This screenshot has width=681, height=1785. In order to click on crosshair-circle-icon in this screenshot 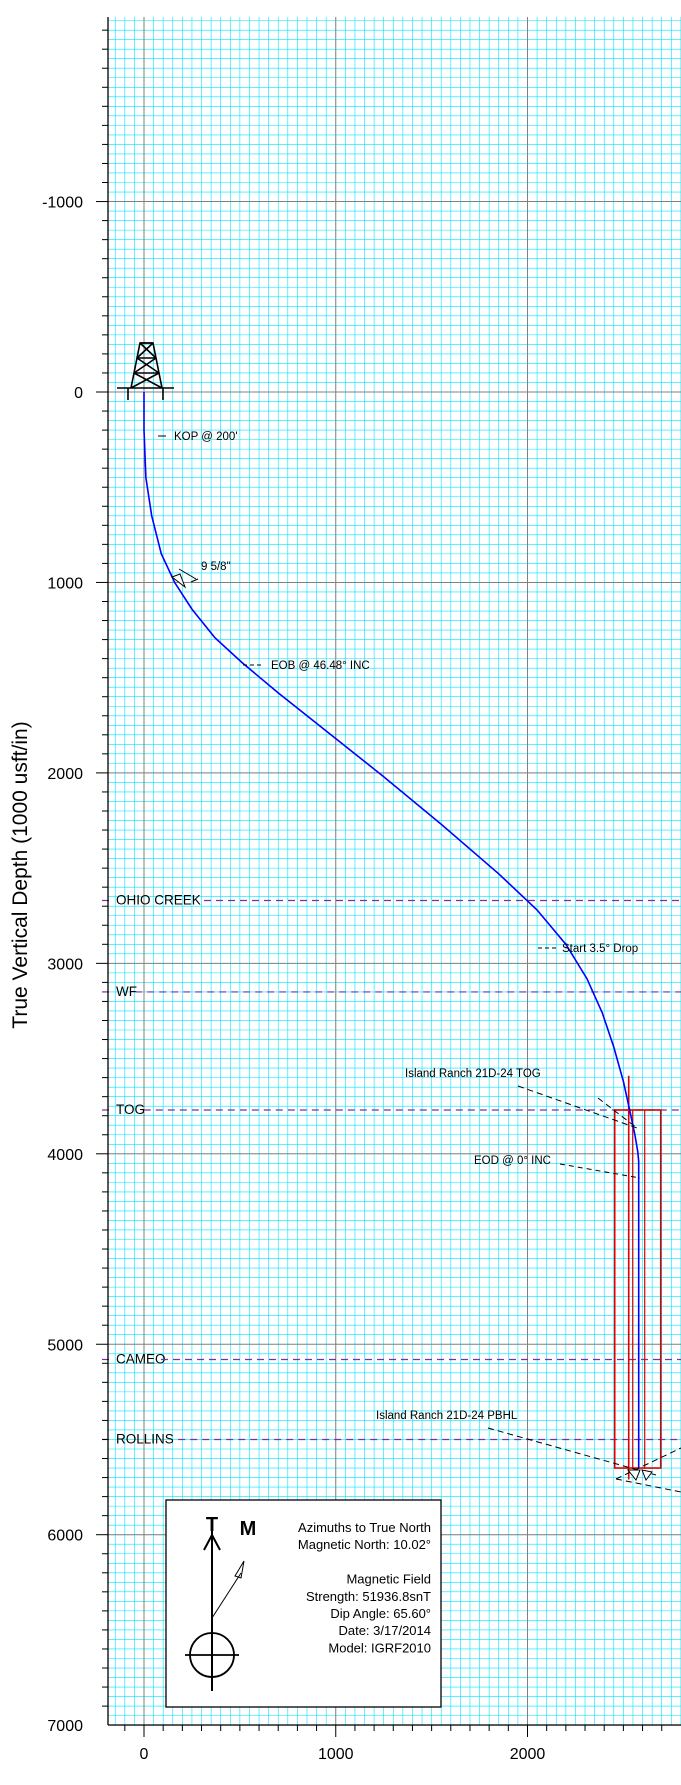, I will do `click(212, 1655)`.